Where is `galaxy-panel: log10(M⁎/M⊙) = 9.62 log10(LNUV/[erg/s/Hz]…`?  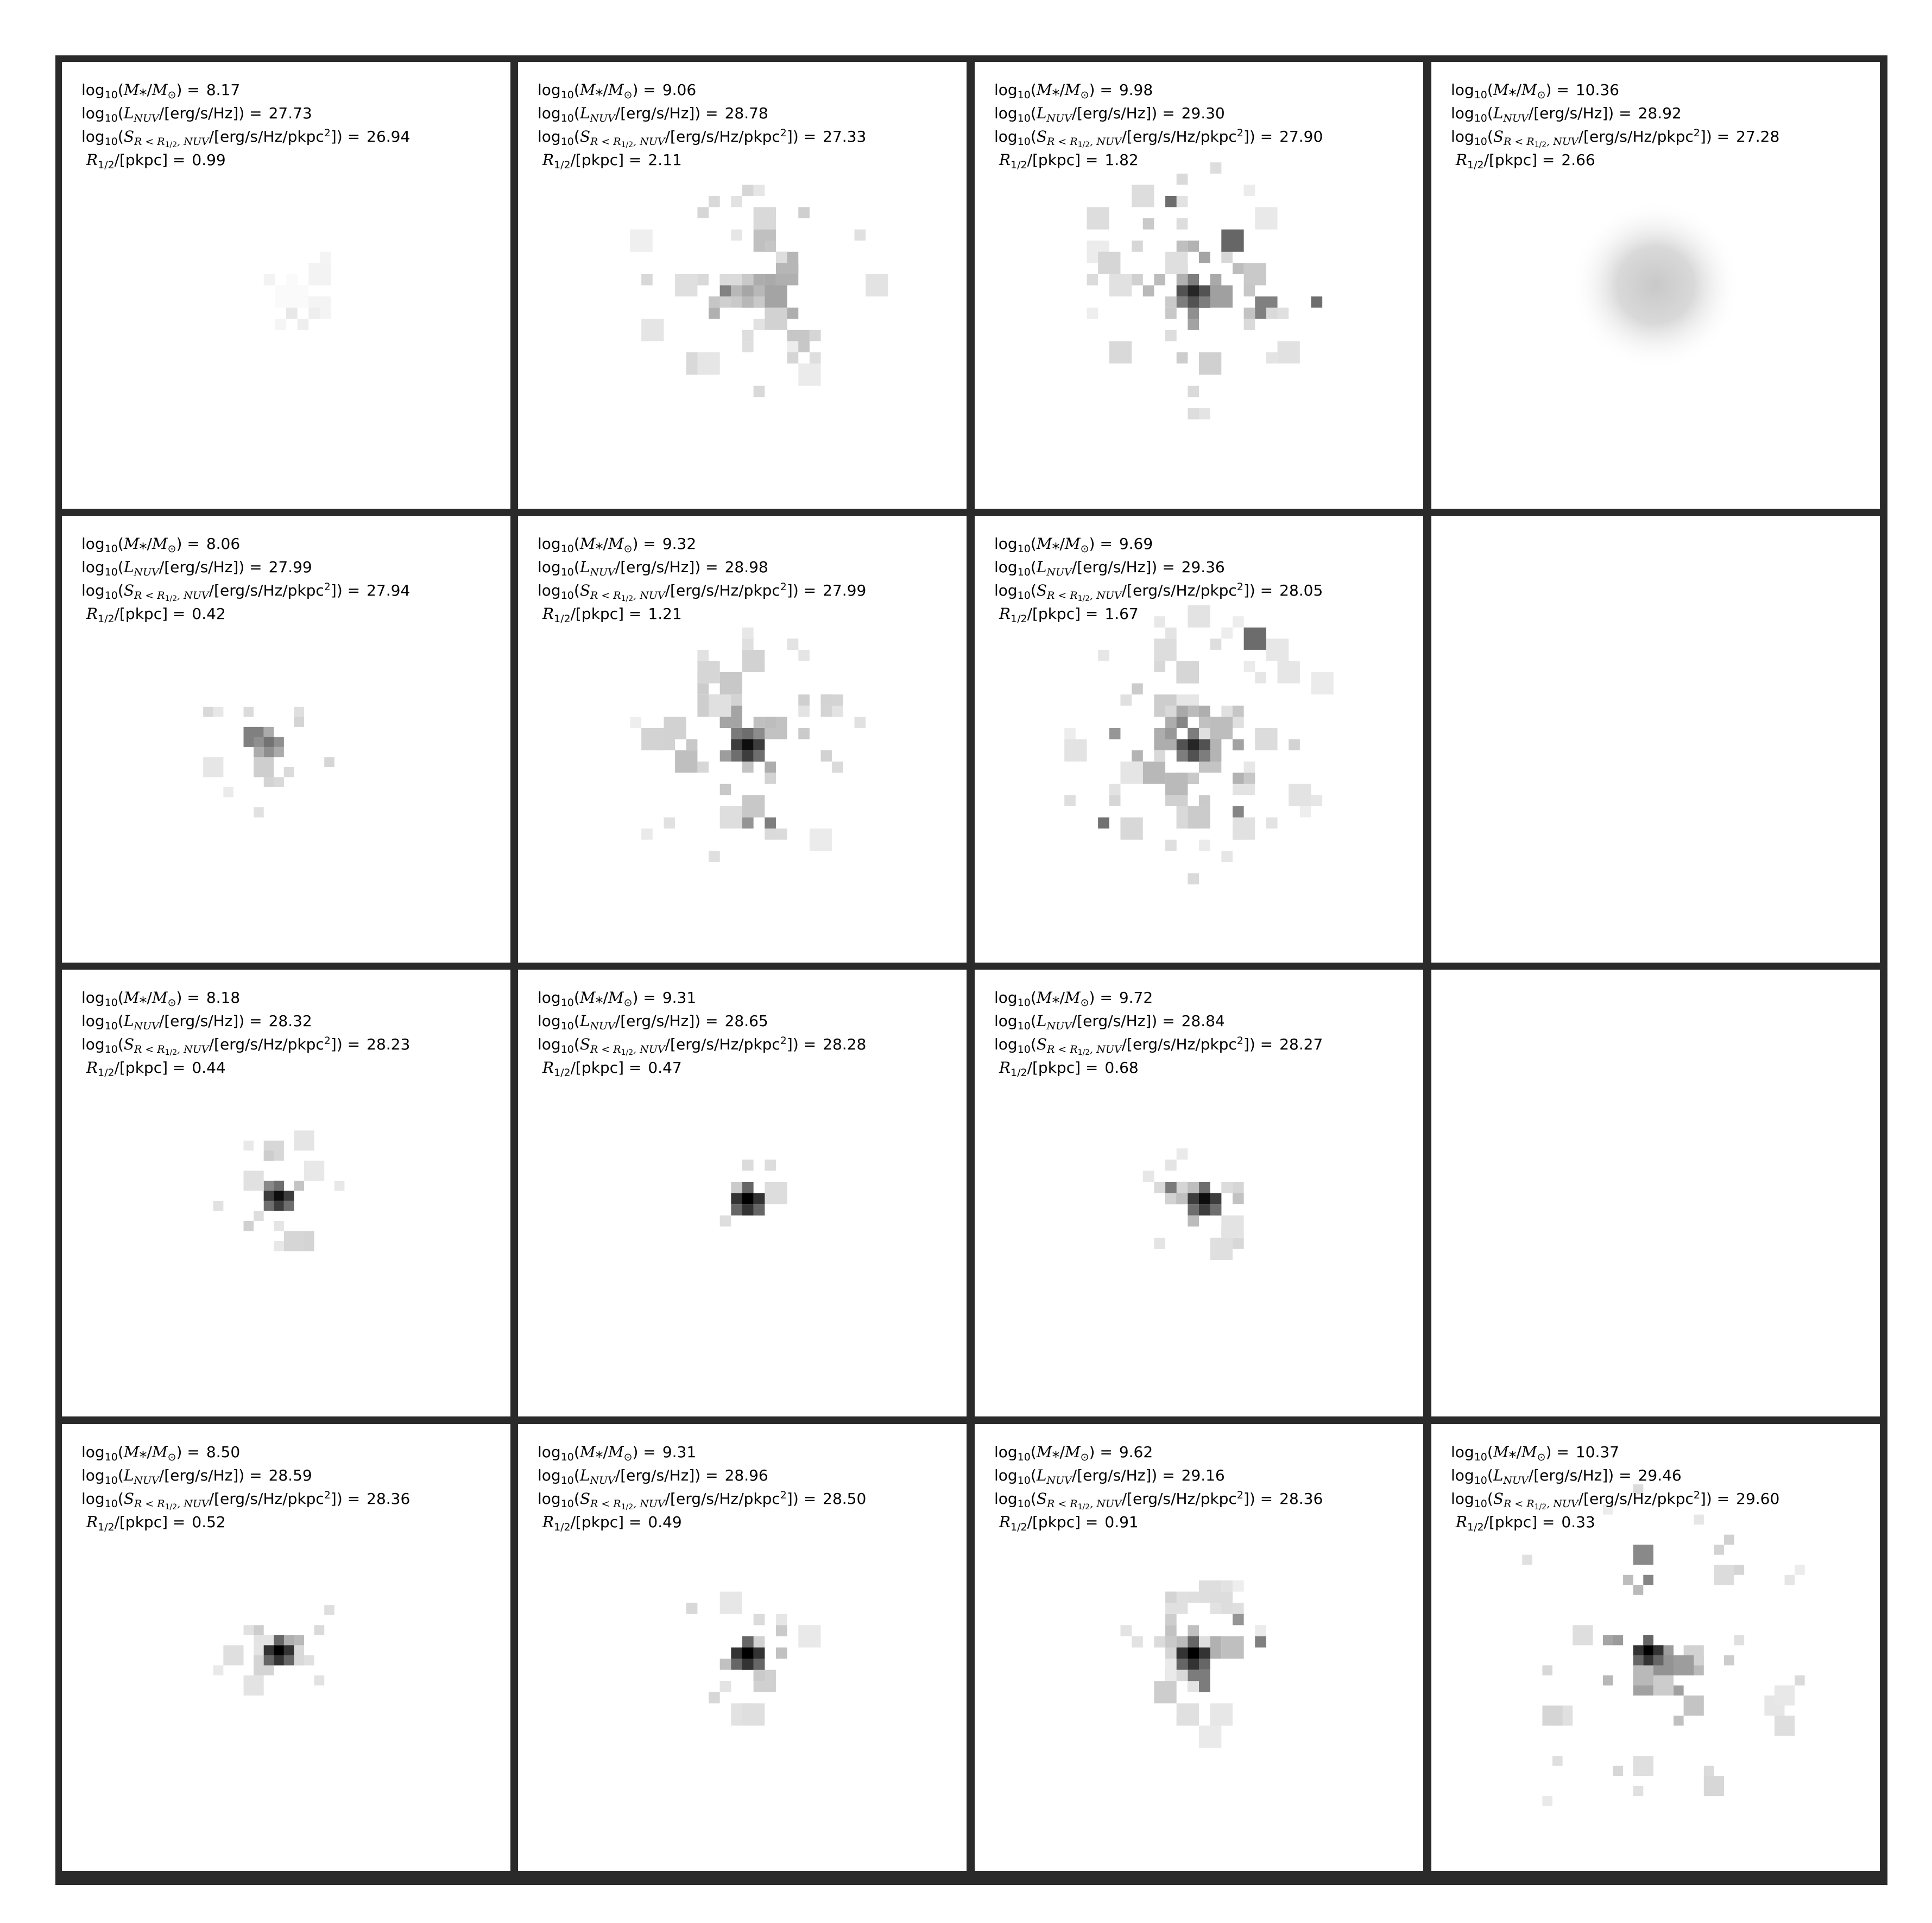 galaxy-panel: log10(M⁎/M⊙) = 9.62 log10(LNUV/[erg/s/Hz]… is located at coordinates (1199, 1647).